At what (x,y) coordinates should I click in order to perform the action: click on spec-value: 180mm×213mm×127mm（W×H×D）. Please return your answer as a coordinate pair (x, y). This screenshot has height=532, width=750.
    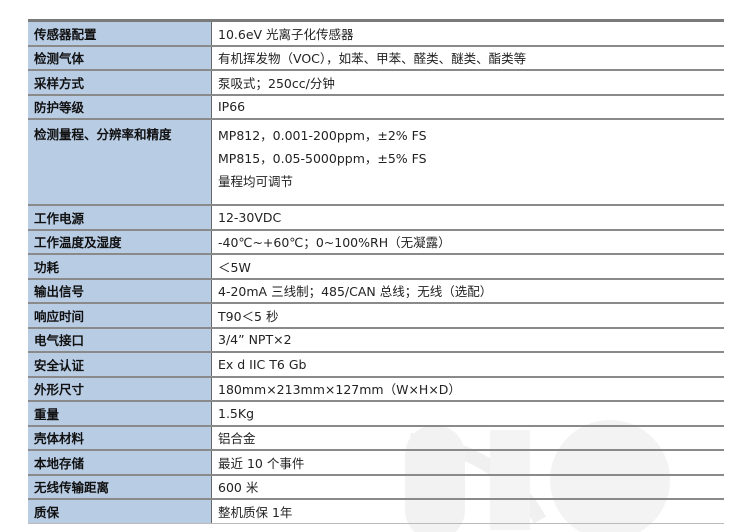
    Looking at the image, I should click on (467, 388).